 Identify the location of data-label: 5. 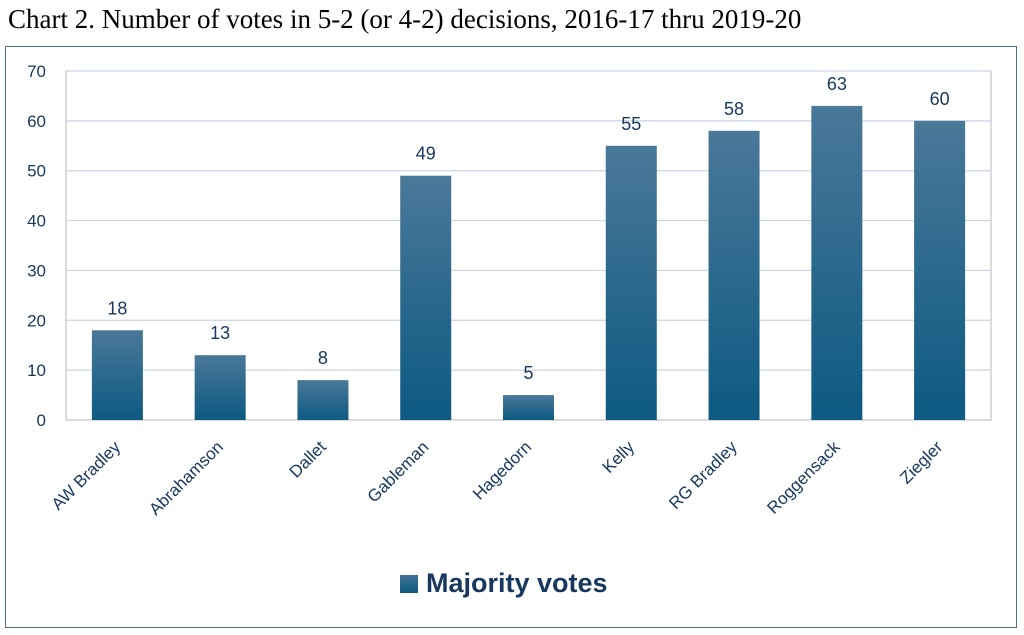
(528, 373).